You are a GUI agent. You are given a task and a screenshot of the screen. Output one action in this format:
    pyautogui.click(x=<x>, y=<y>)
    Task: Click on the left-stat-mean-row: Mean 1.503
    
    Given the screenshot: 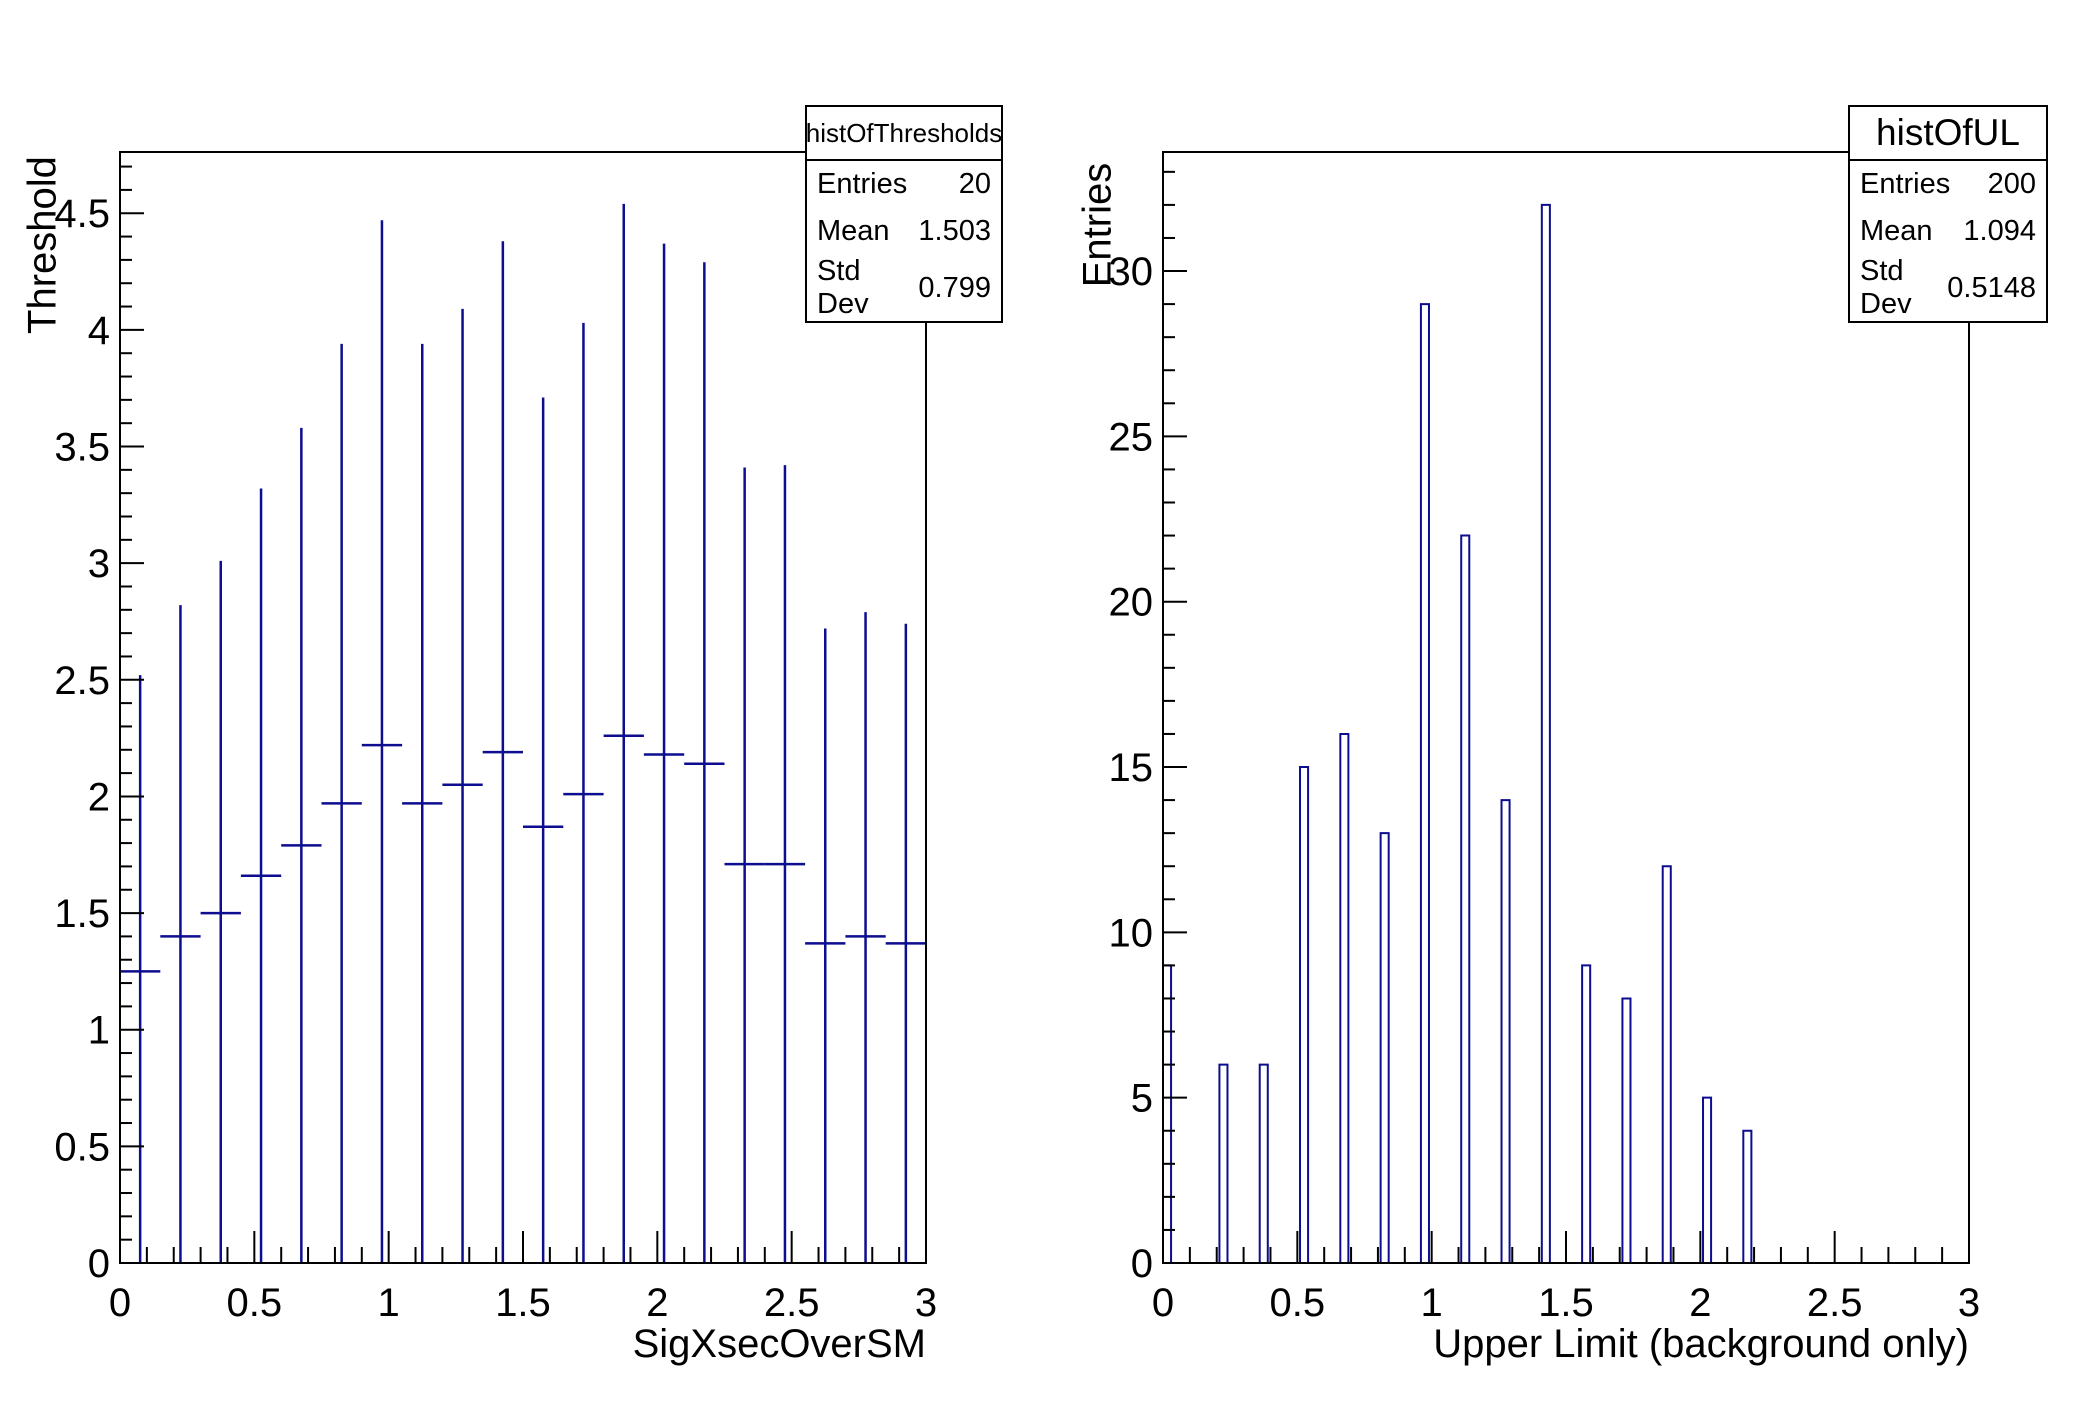 What is the action you would take?
    pyautogui.click(x=904, y=231)
    